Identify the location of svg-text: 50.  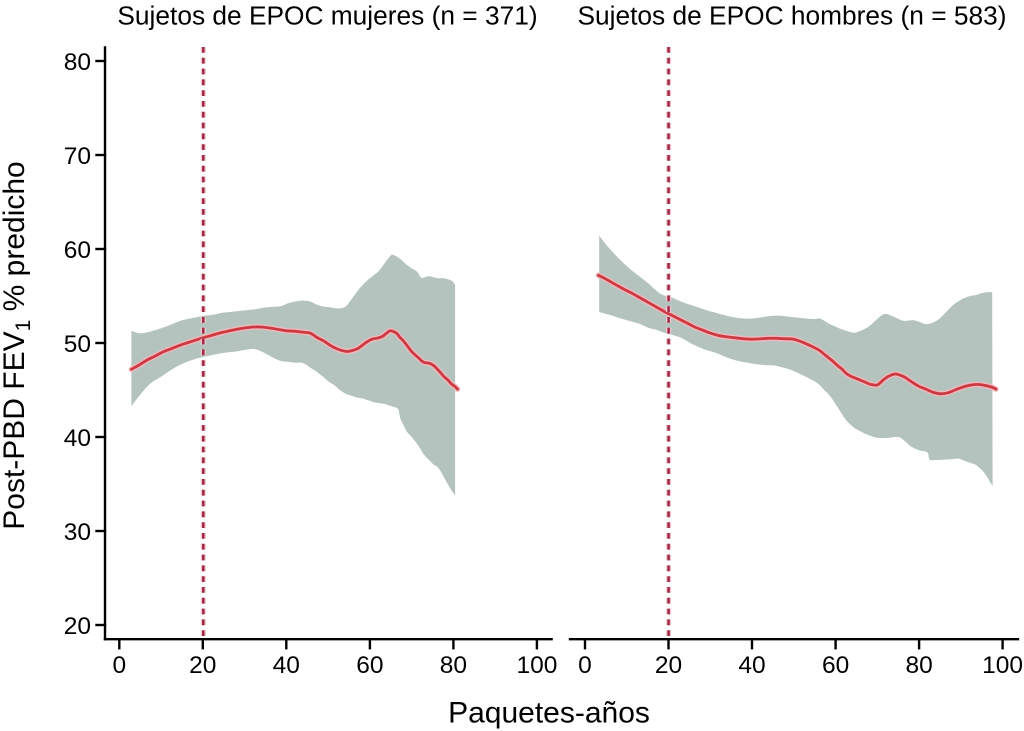
(77, 344).